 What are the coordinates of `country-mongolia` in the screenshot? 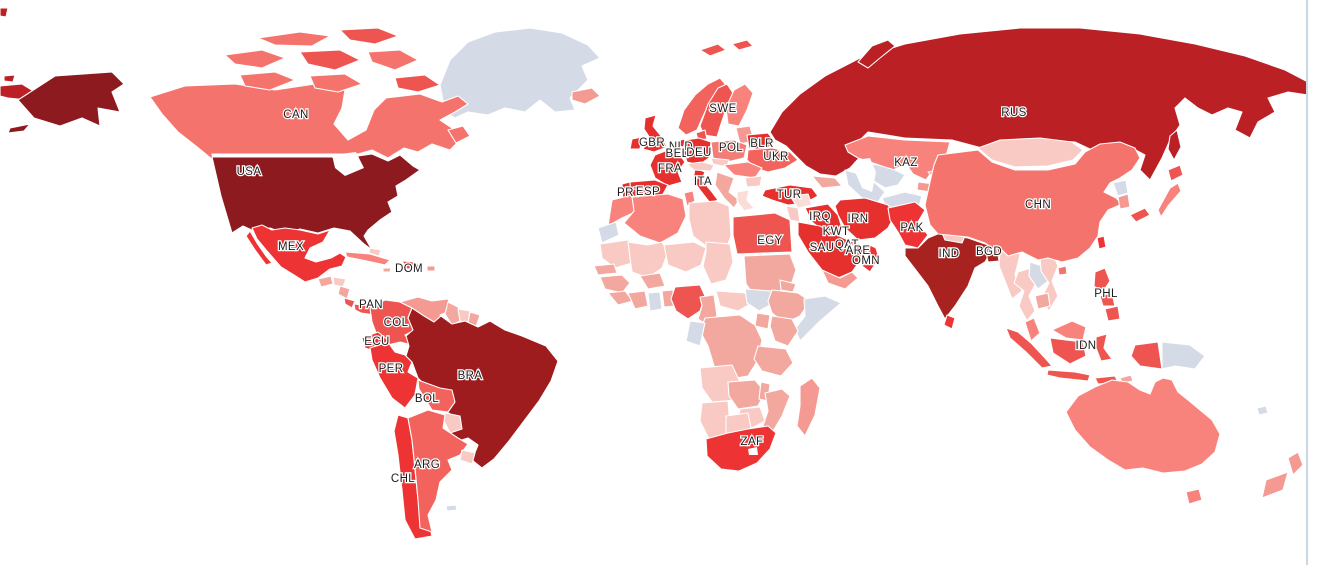 It's located at (1030, 152).